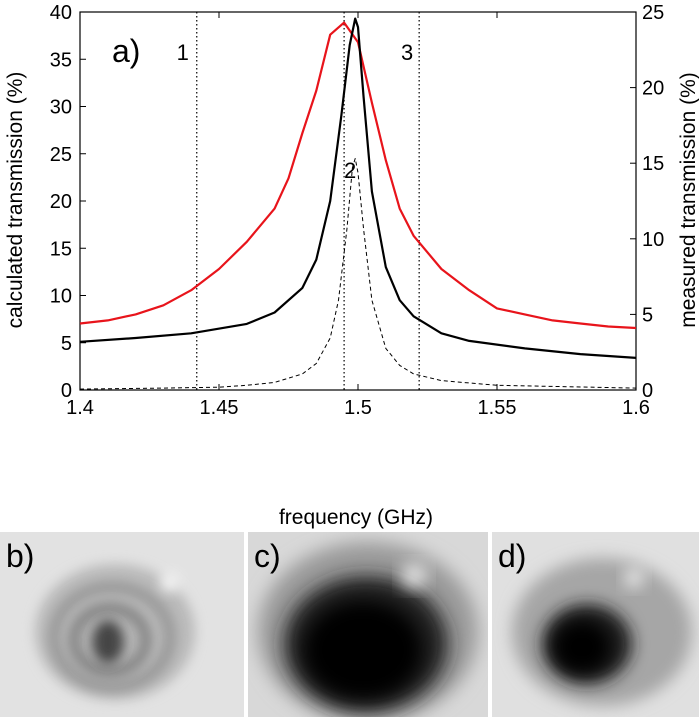 Image resolution: width=699 pixels, height=717 pixels. What do you see at coordinates (653, 164) in the screenshot?
I see `y2-tick-label: 15` at bounding box center [653, 164].